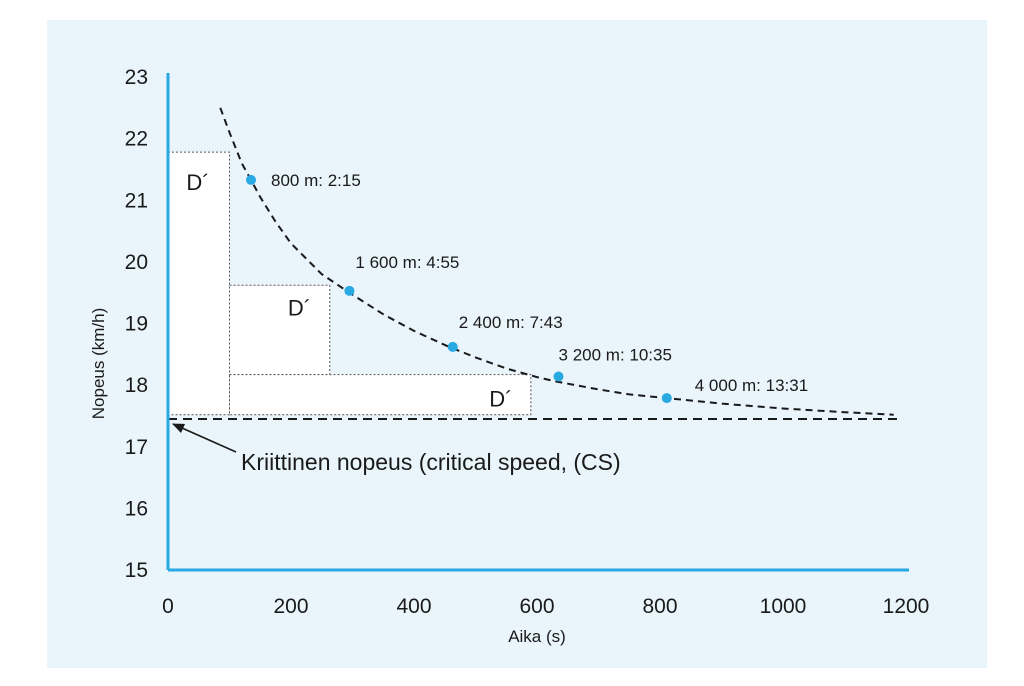 This screenshot has height=686, width=1024. I want to click on critical-speed-arrow, so click(204, 438).